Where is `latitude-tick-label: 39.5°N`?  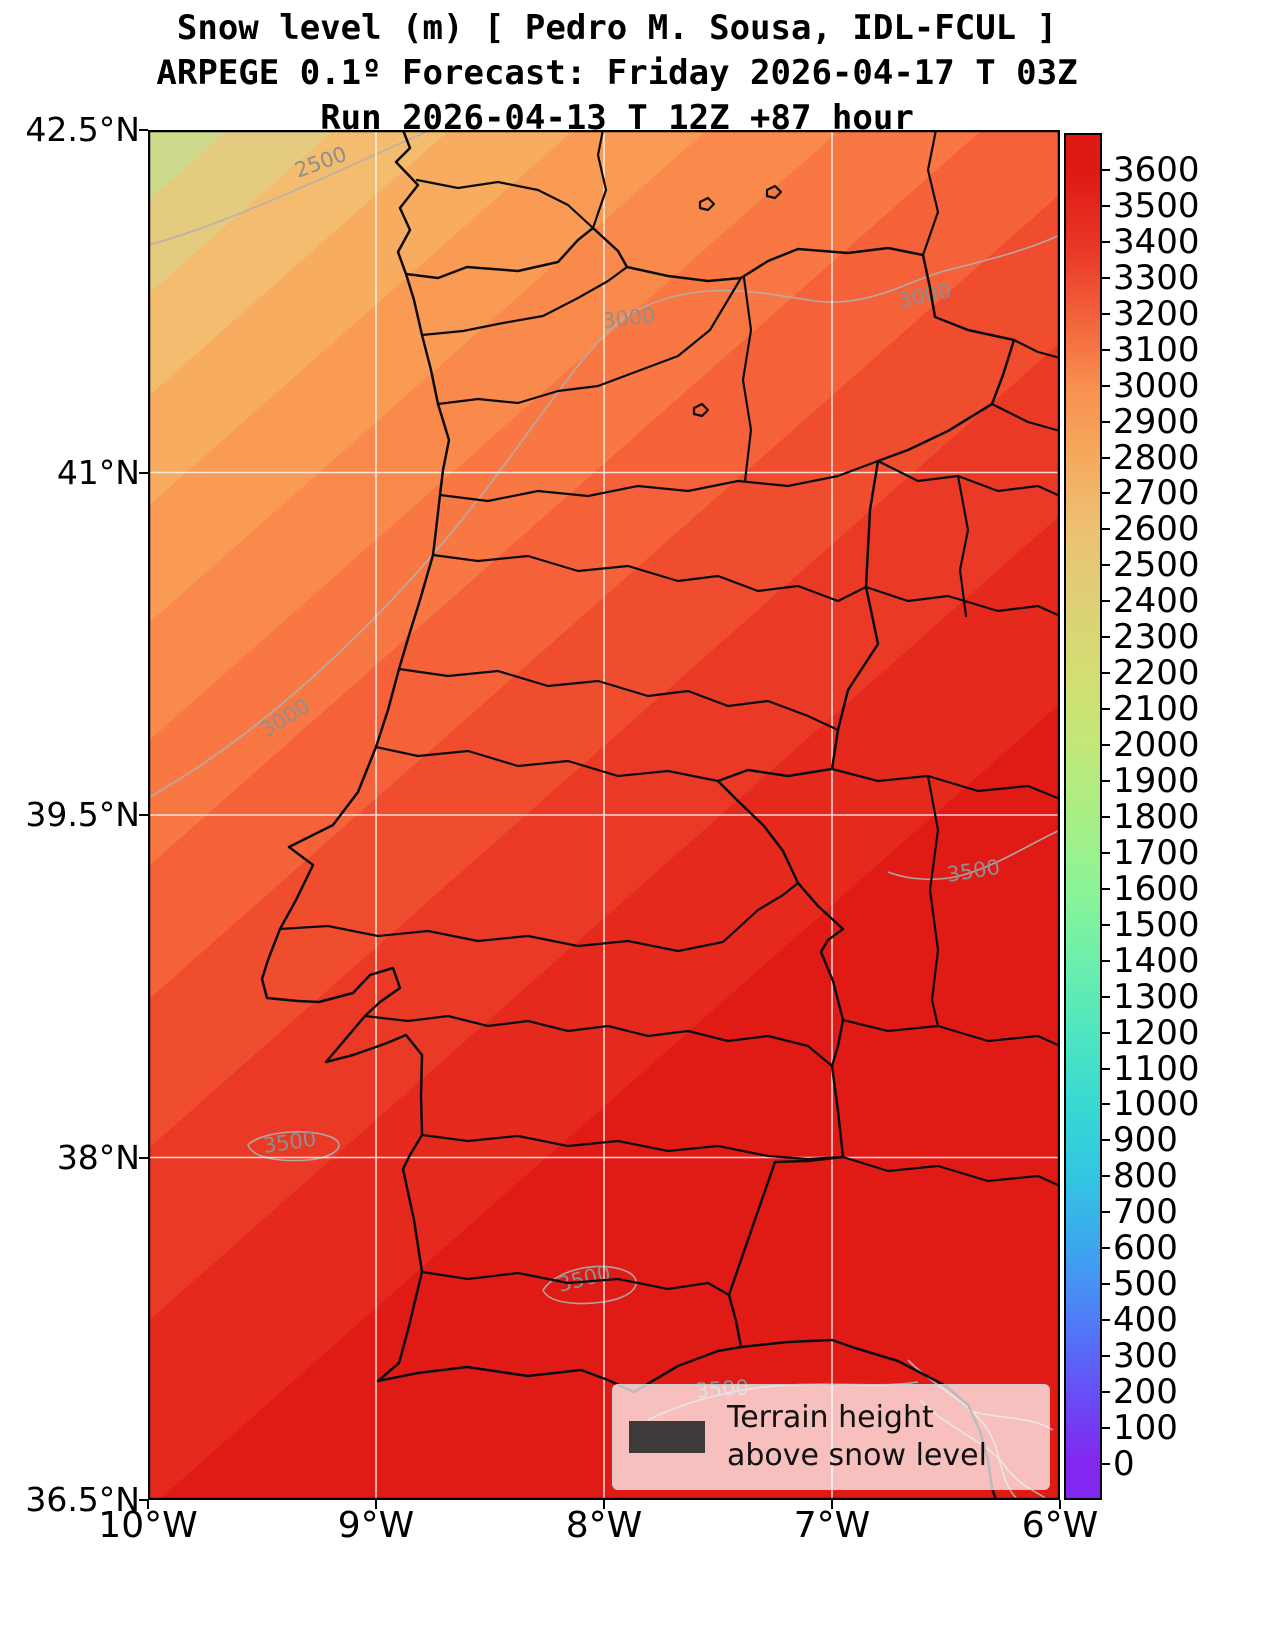
latitude-tick-label: 39.5°N is located at coordinates (82, 814).